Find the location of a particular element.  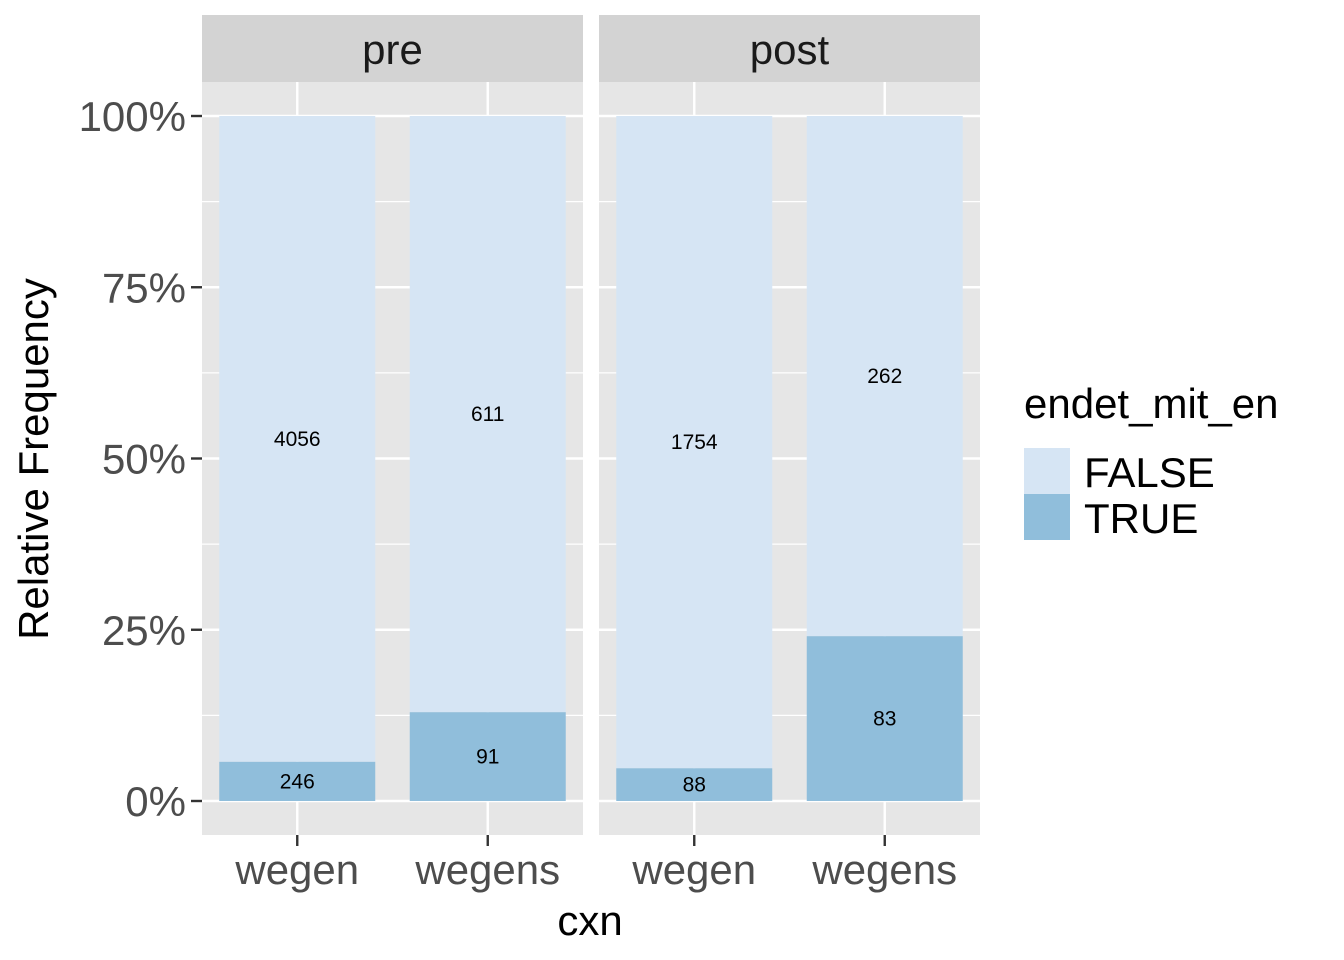

bar-pre-wegen-false is located at coordinates (297, 439).